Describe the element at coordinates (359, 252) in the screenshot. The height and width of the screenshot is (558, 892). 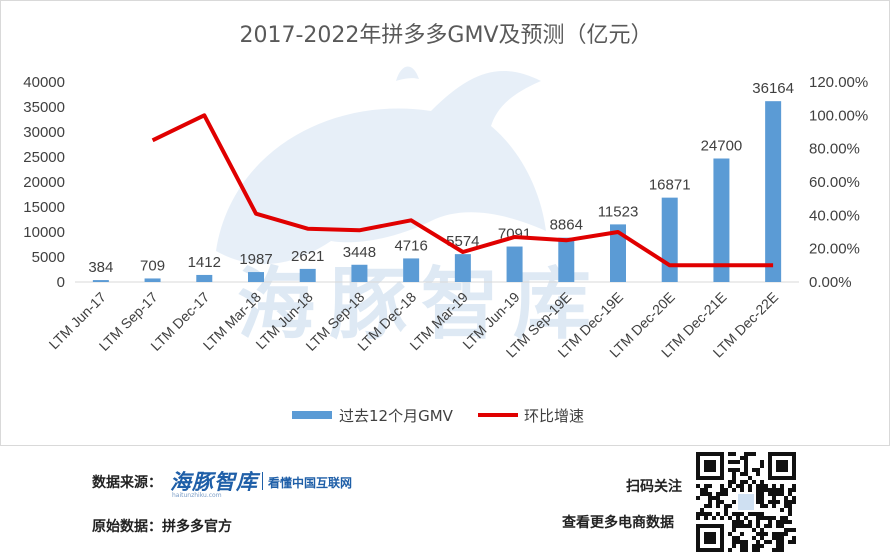
I see `bar-data-label: 3448` at that location.